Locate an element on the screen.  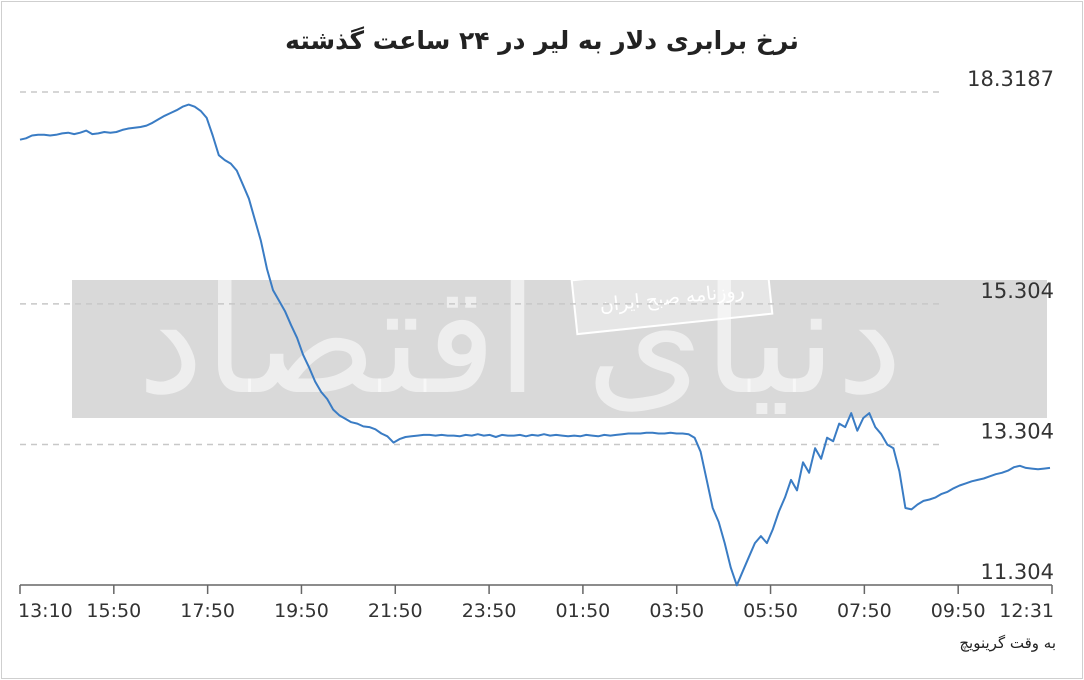
y-tick-label: 13.304 is located at coordinates (1017, 431).